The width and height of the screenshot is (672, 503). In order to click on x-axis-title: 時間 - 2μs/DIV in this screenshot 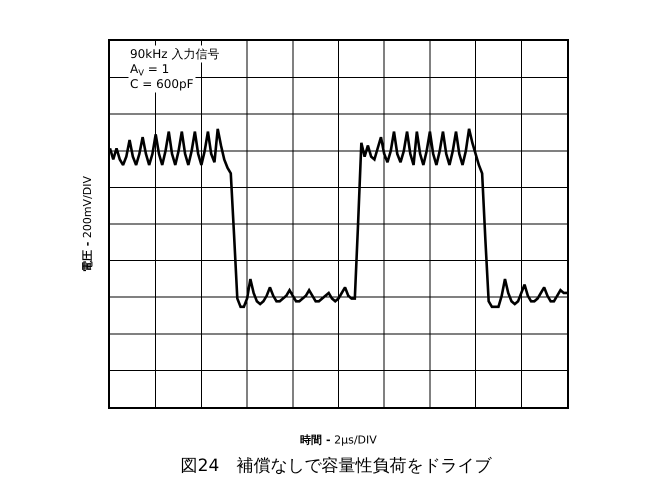, I will do `click(339, 440)`.